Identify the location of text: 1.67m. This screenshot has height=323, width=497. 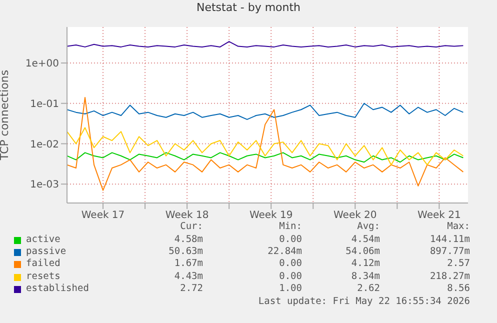
(188, 264).